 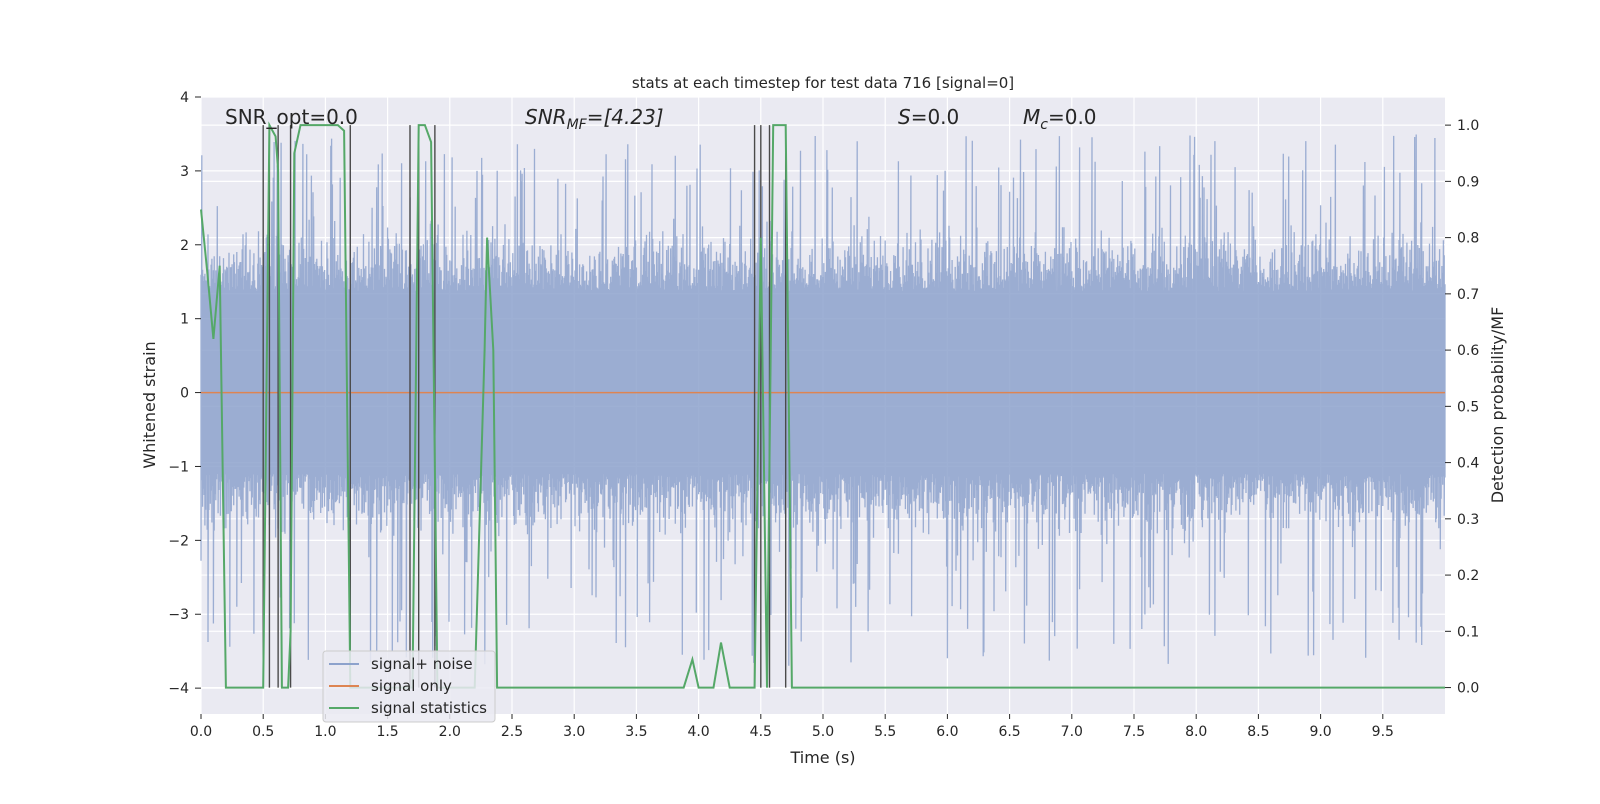 I want to click on y-tick-label-left: 1, so click(x=184, y=320).